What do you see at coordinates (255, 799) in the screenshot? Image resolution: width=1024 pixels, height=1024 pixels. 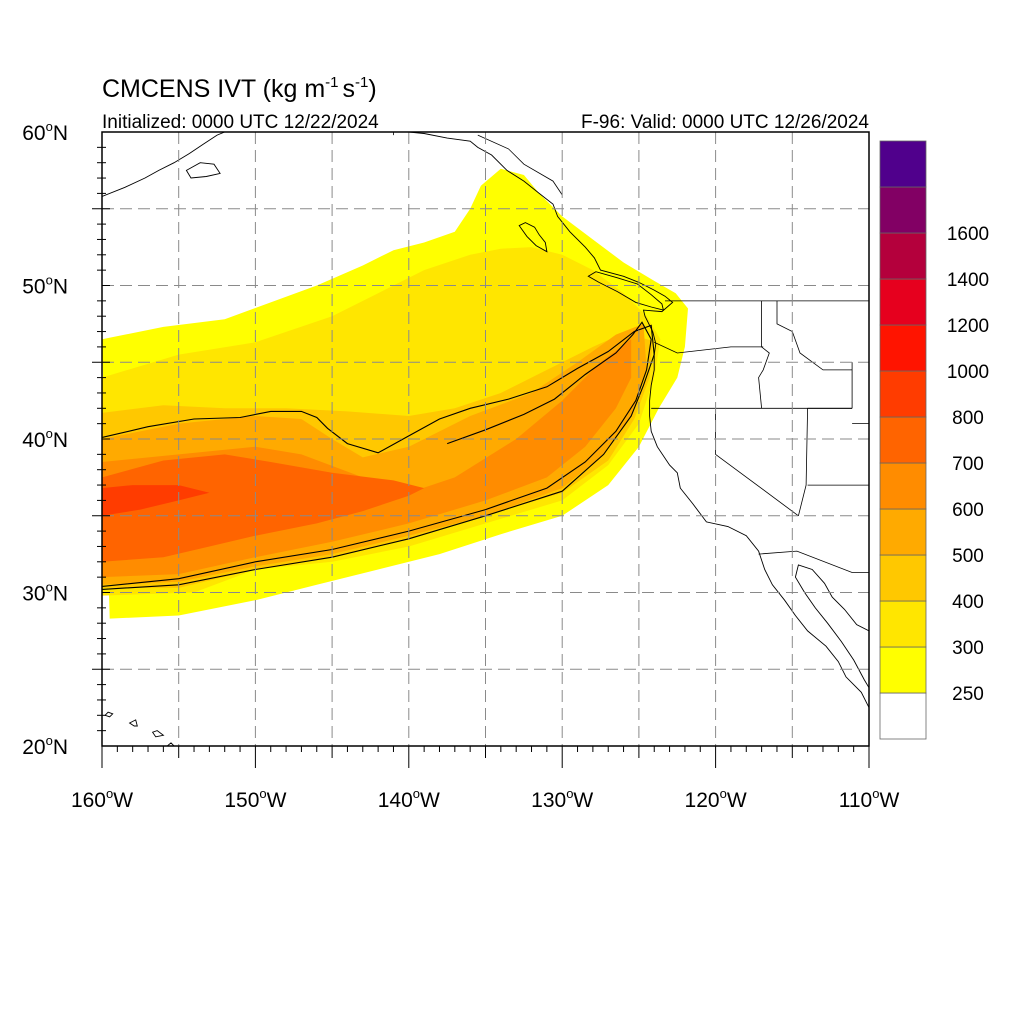 I see `lon-label: 150oW` at bounding box center [255, 799].